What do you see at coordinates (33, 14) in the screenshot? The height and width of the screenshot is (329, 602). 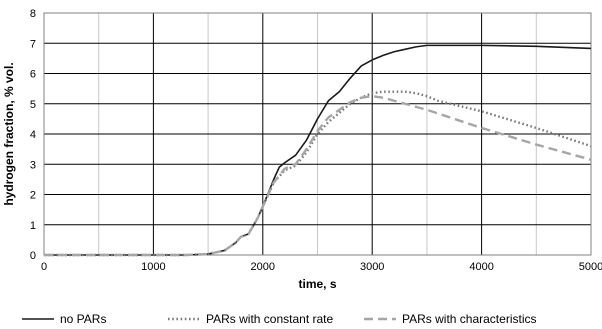 I see `y-tick-label: 8` at bounding box center [33, 14].